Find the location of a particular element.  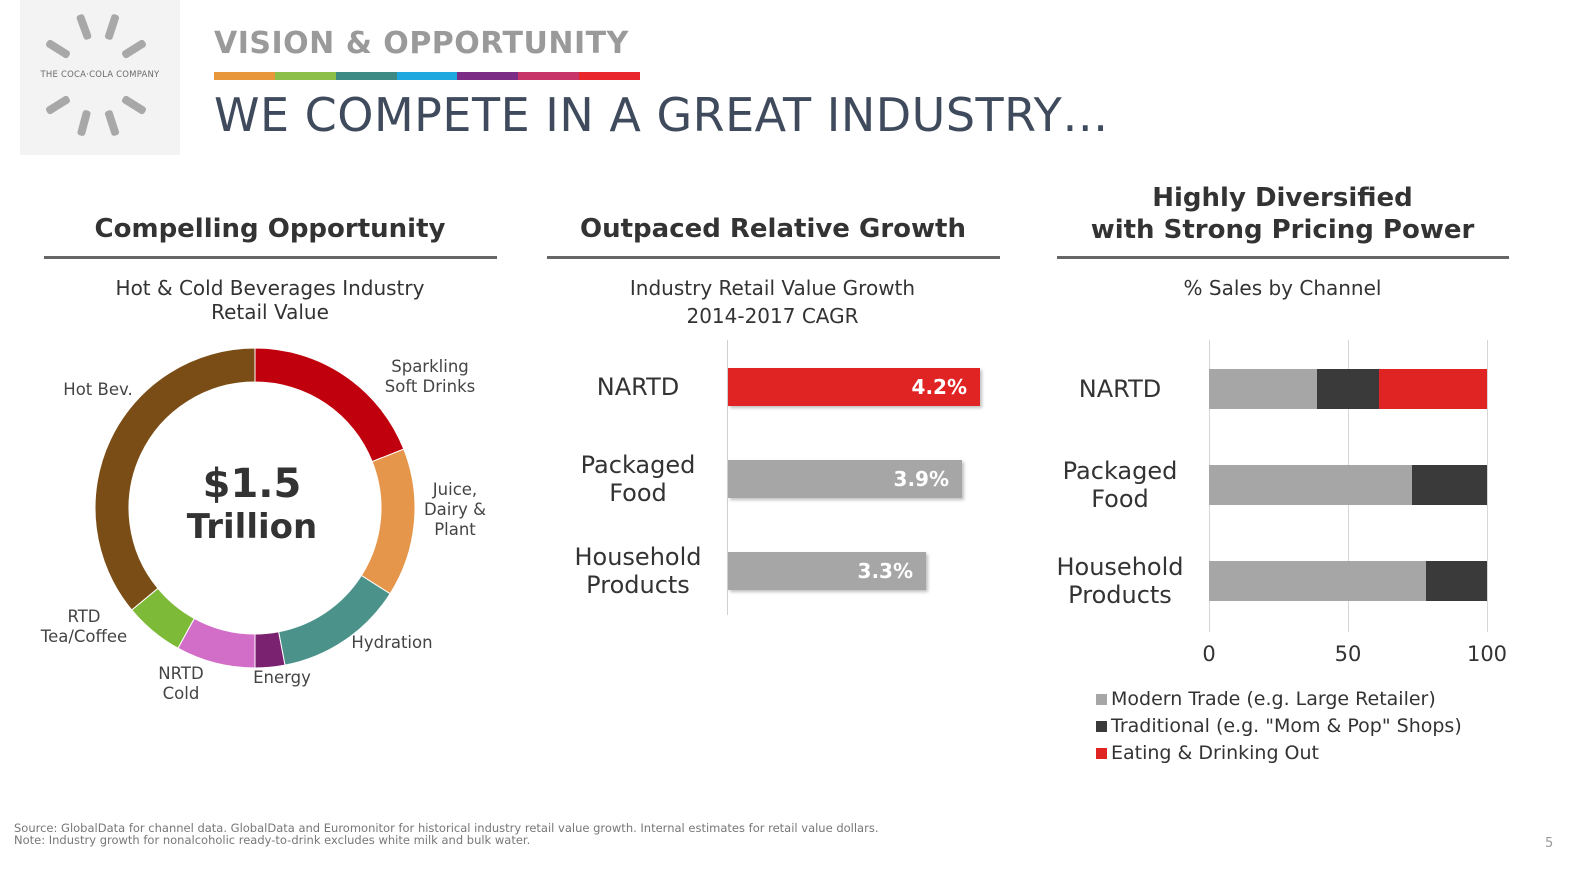

donut-slice-label: NRTD Cold is located at coordinates (180, 683).